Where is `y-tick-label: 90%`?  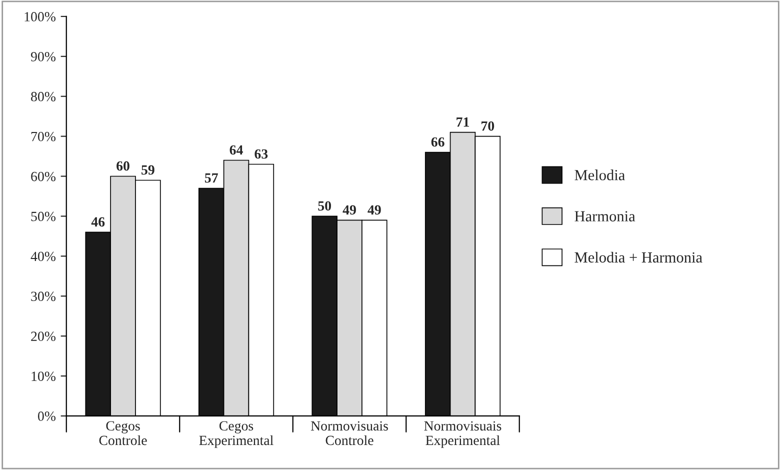
y-tick-label: 90% is located at coordinates (43, 57).